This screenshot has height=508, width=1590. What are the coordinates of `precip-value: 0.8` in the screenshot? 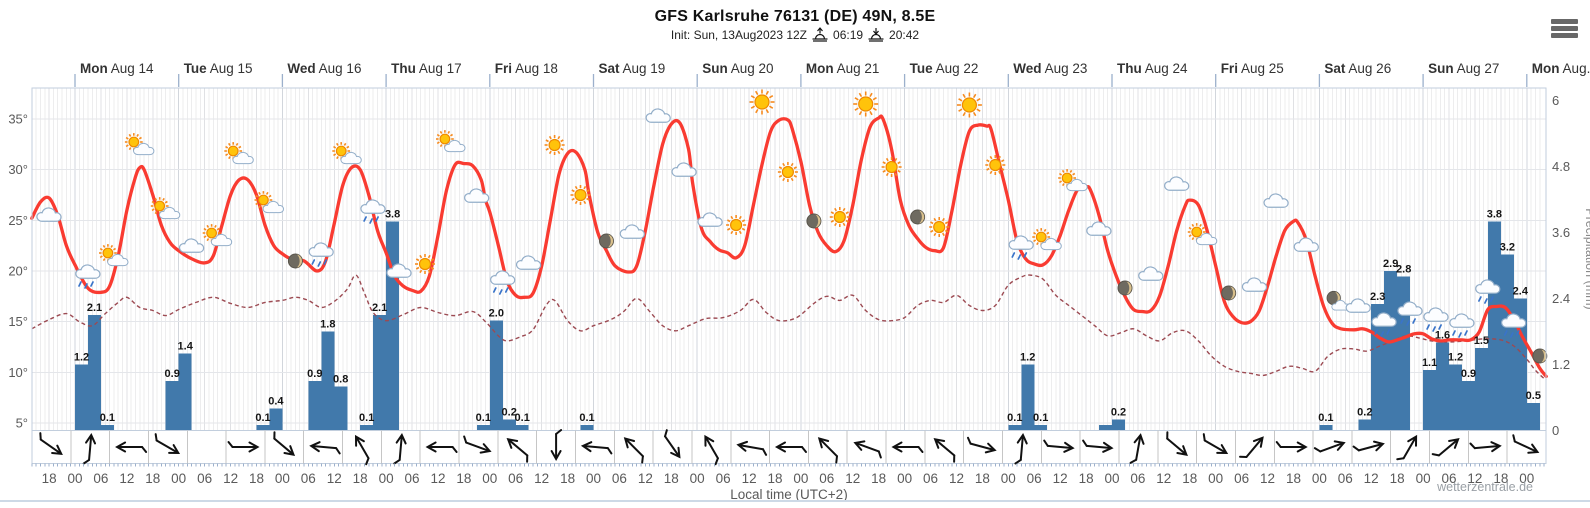 It's located at (340, 380).